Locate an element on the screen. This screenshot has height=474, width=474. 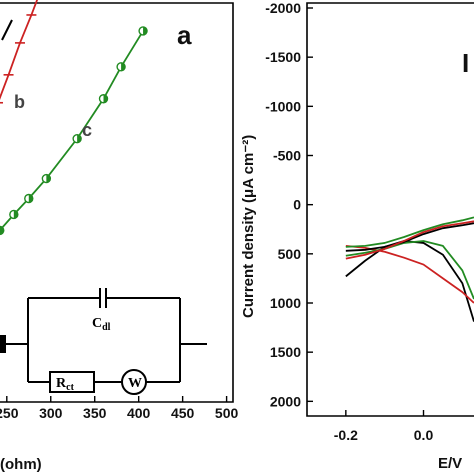
panel-b-y-tick-label: 1500 is located at coordinates (285, 352).